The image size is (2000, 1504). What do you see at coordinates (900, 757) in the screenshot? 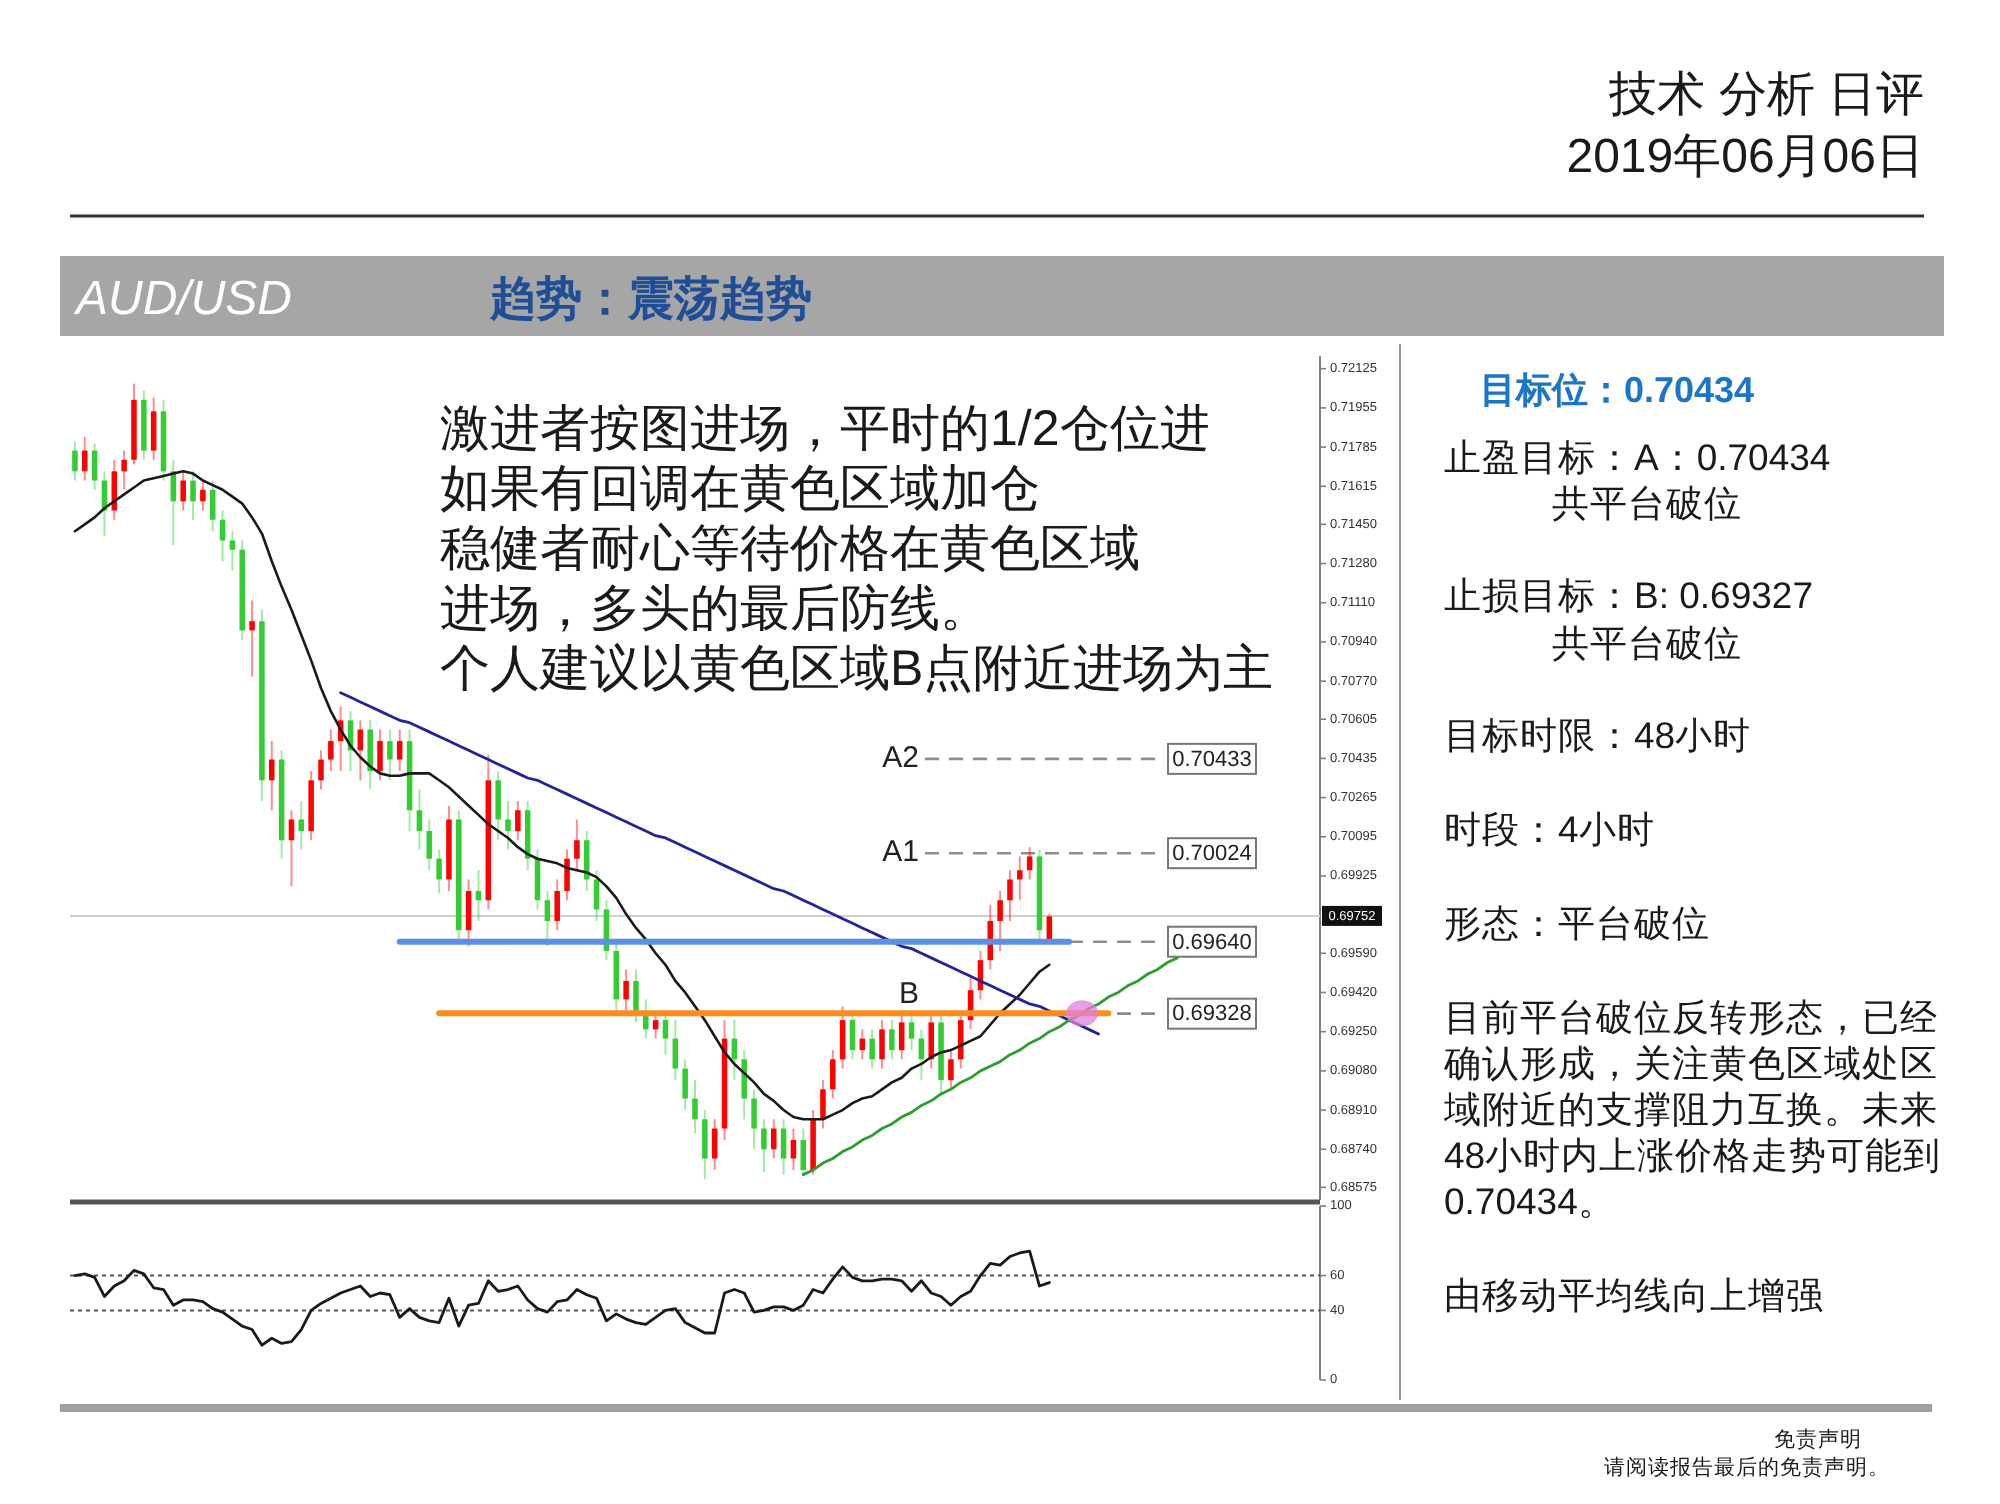
I see `annotation: A2` at bounding box center [900, 757].